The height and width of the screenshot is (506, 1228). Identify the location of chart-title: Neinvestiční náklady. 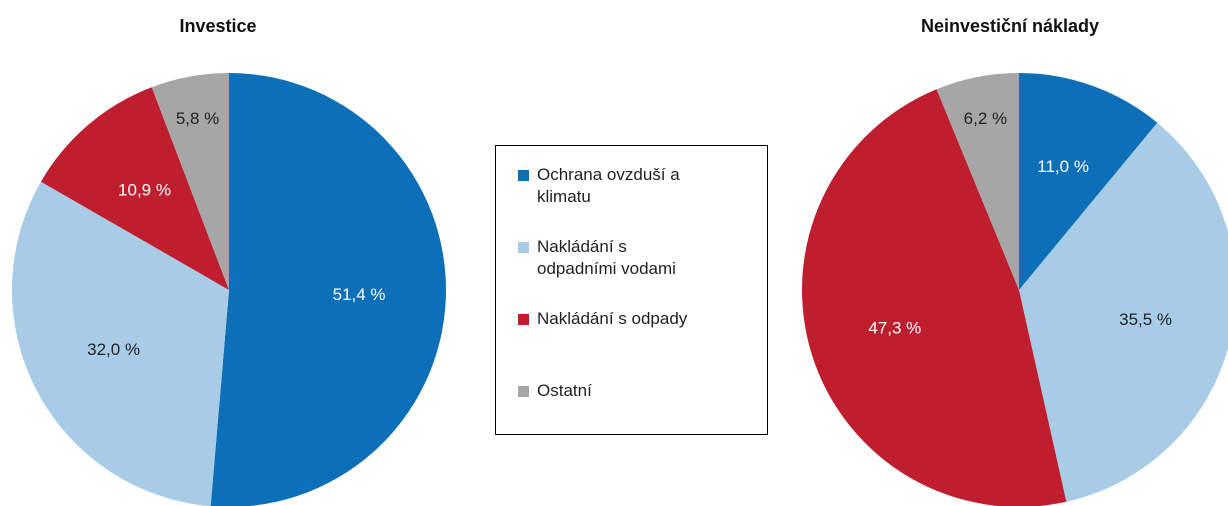
(1010, 26).